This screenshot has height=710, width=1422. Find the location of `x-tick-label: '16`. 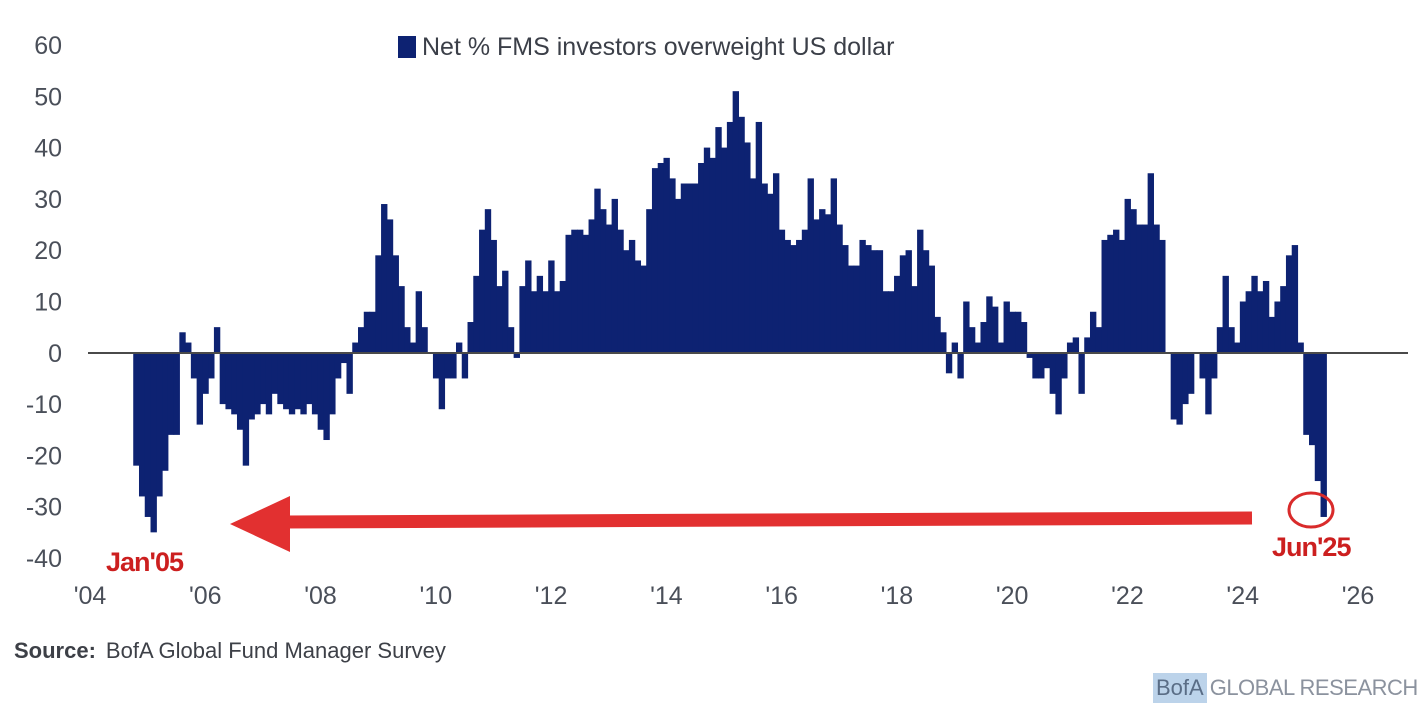

x-tick-label: '16 is located at coordinates (781, 596).